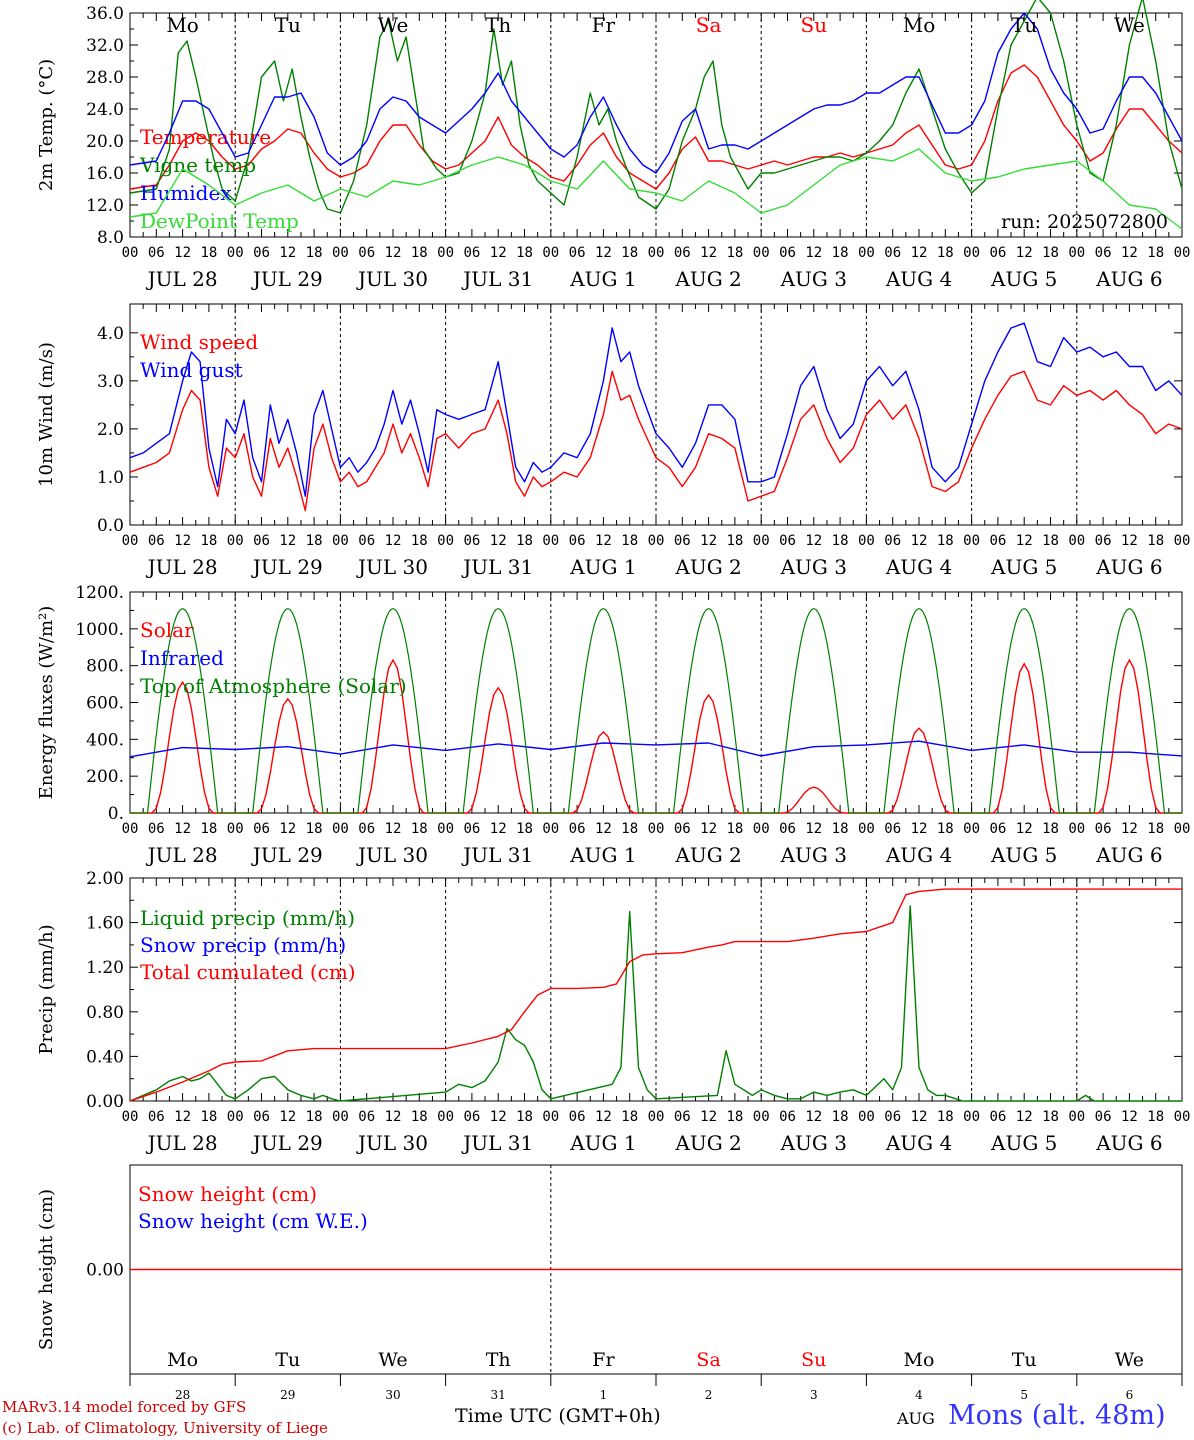  I want to click on y-tick-label: 1.60, so click(105, 924).